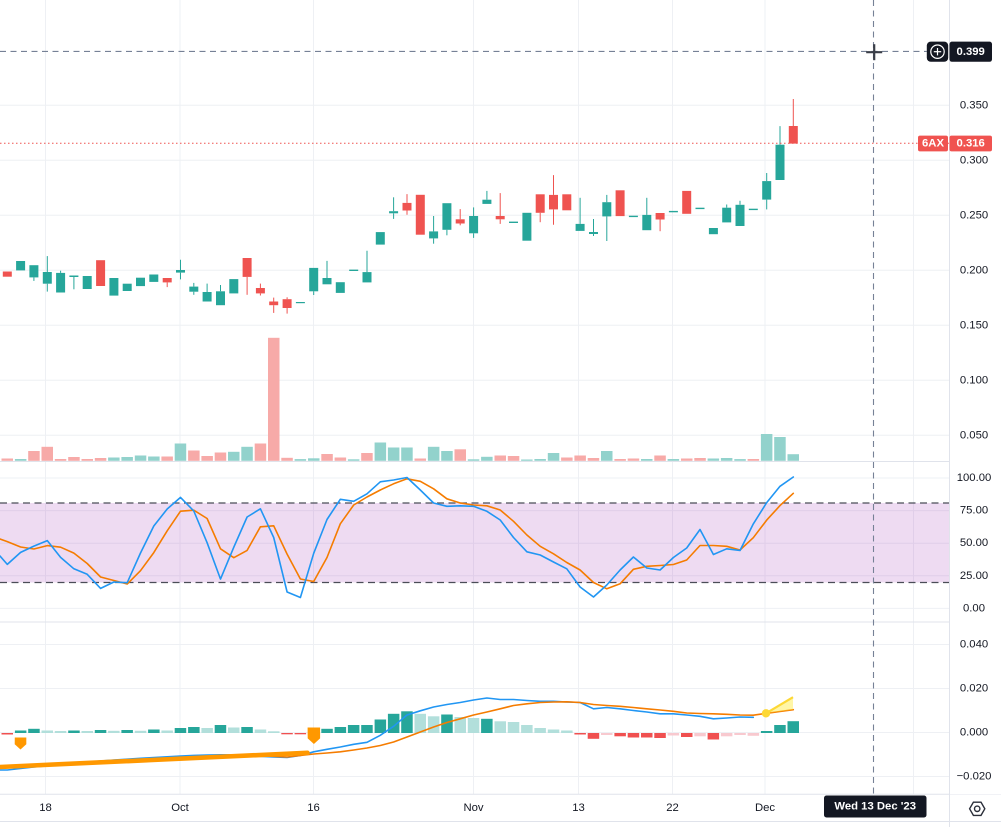  I want to click on svg-text: 22, so click(672, 808).